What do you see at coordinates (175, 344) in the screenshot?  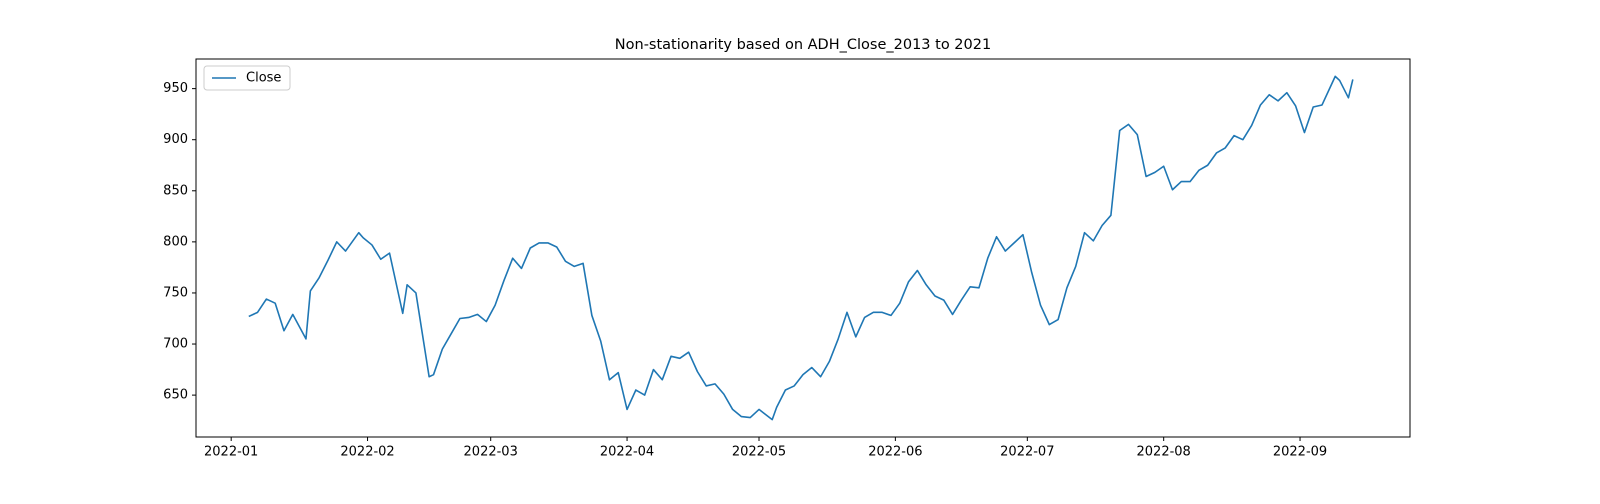 I see `y-tick-label: 700` at bounding box center [175, 344].